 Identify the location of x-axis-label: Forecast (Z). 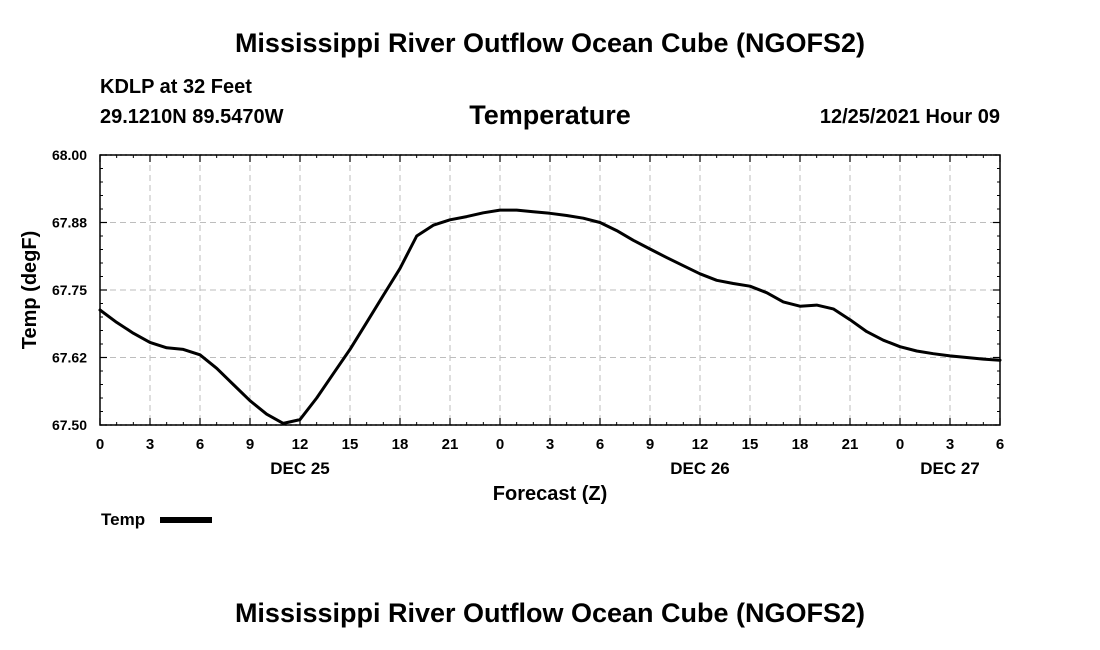
(550, 494).